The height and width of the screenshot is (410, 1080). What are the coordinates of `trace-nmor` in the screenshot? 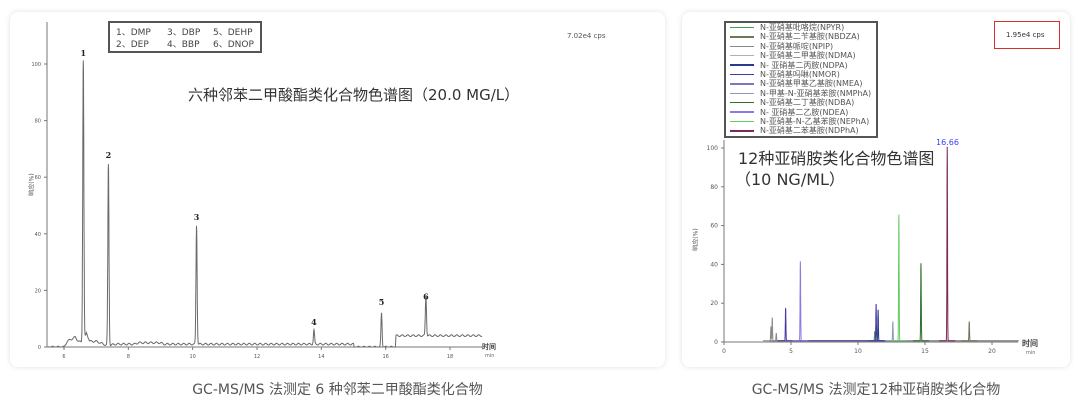 It's located at (831, 322).